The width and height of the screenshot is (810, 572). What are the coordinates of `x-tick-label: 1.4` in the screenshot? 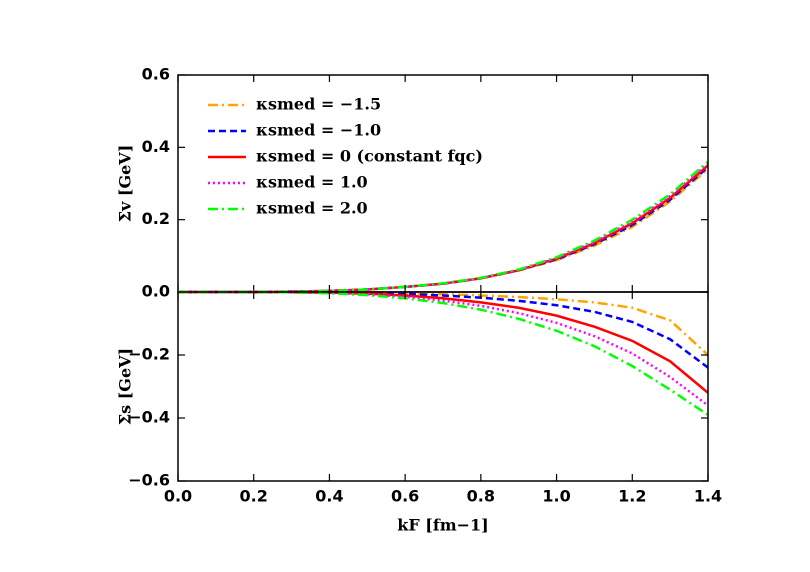 It's located at (708, 496).